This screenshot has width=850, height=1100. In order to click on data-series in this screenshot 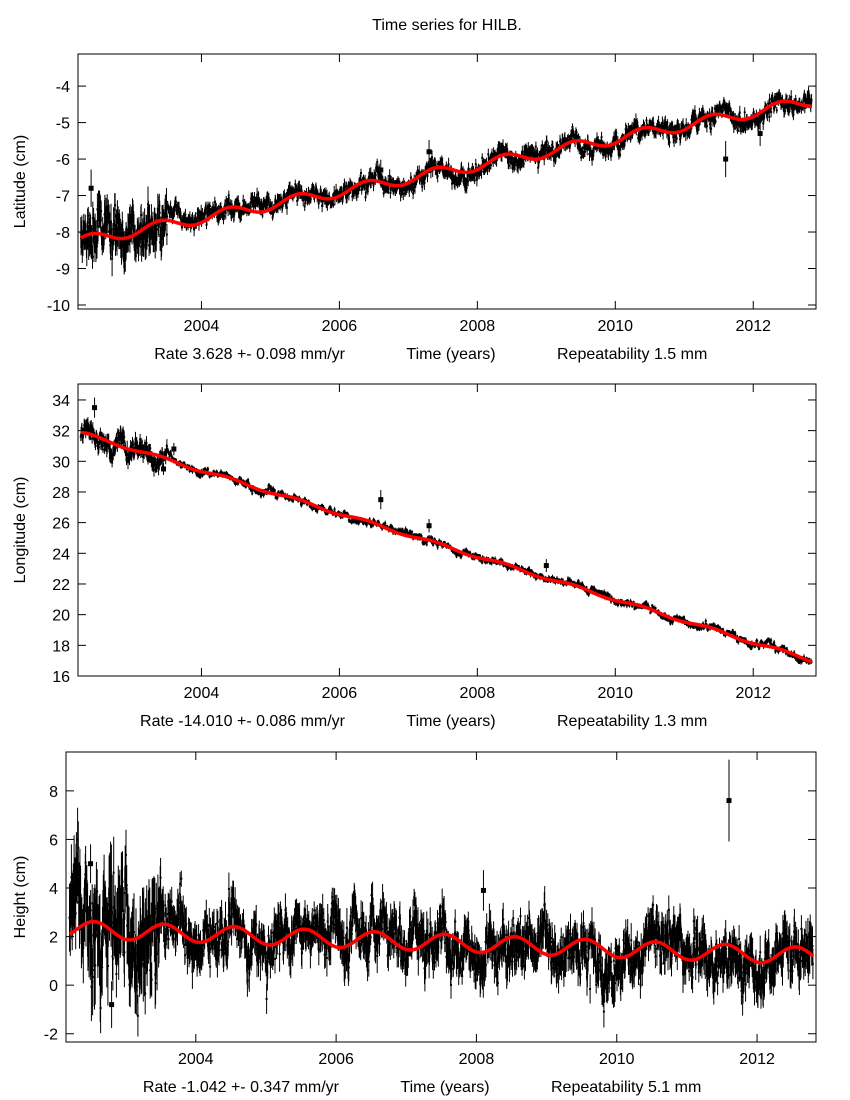, I will do `click(446, 182)`.